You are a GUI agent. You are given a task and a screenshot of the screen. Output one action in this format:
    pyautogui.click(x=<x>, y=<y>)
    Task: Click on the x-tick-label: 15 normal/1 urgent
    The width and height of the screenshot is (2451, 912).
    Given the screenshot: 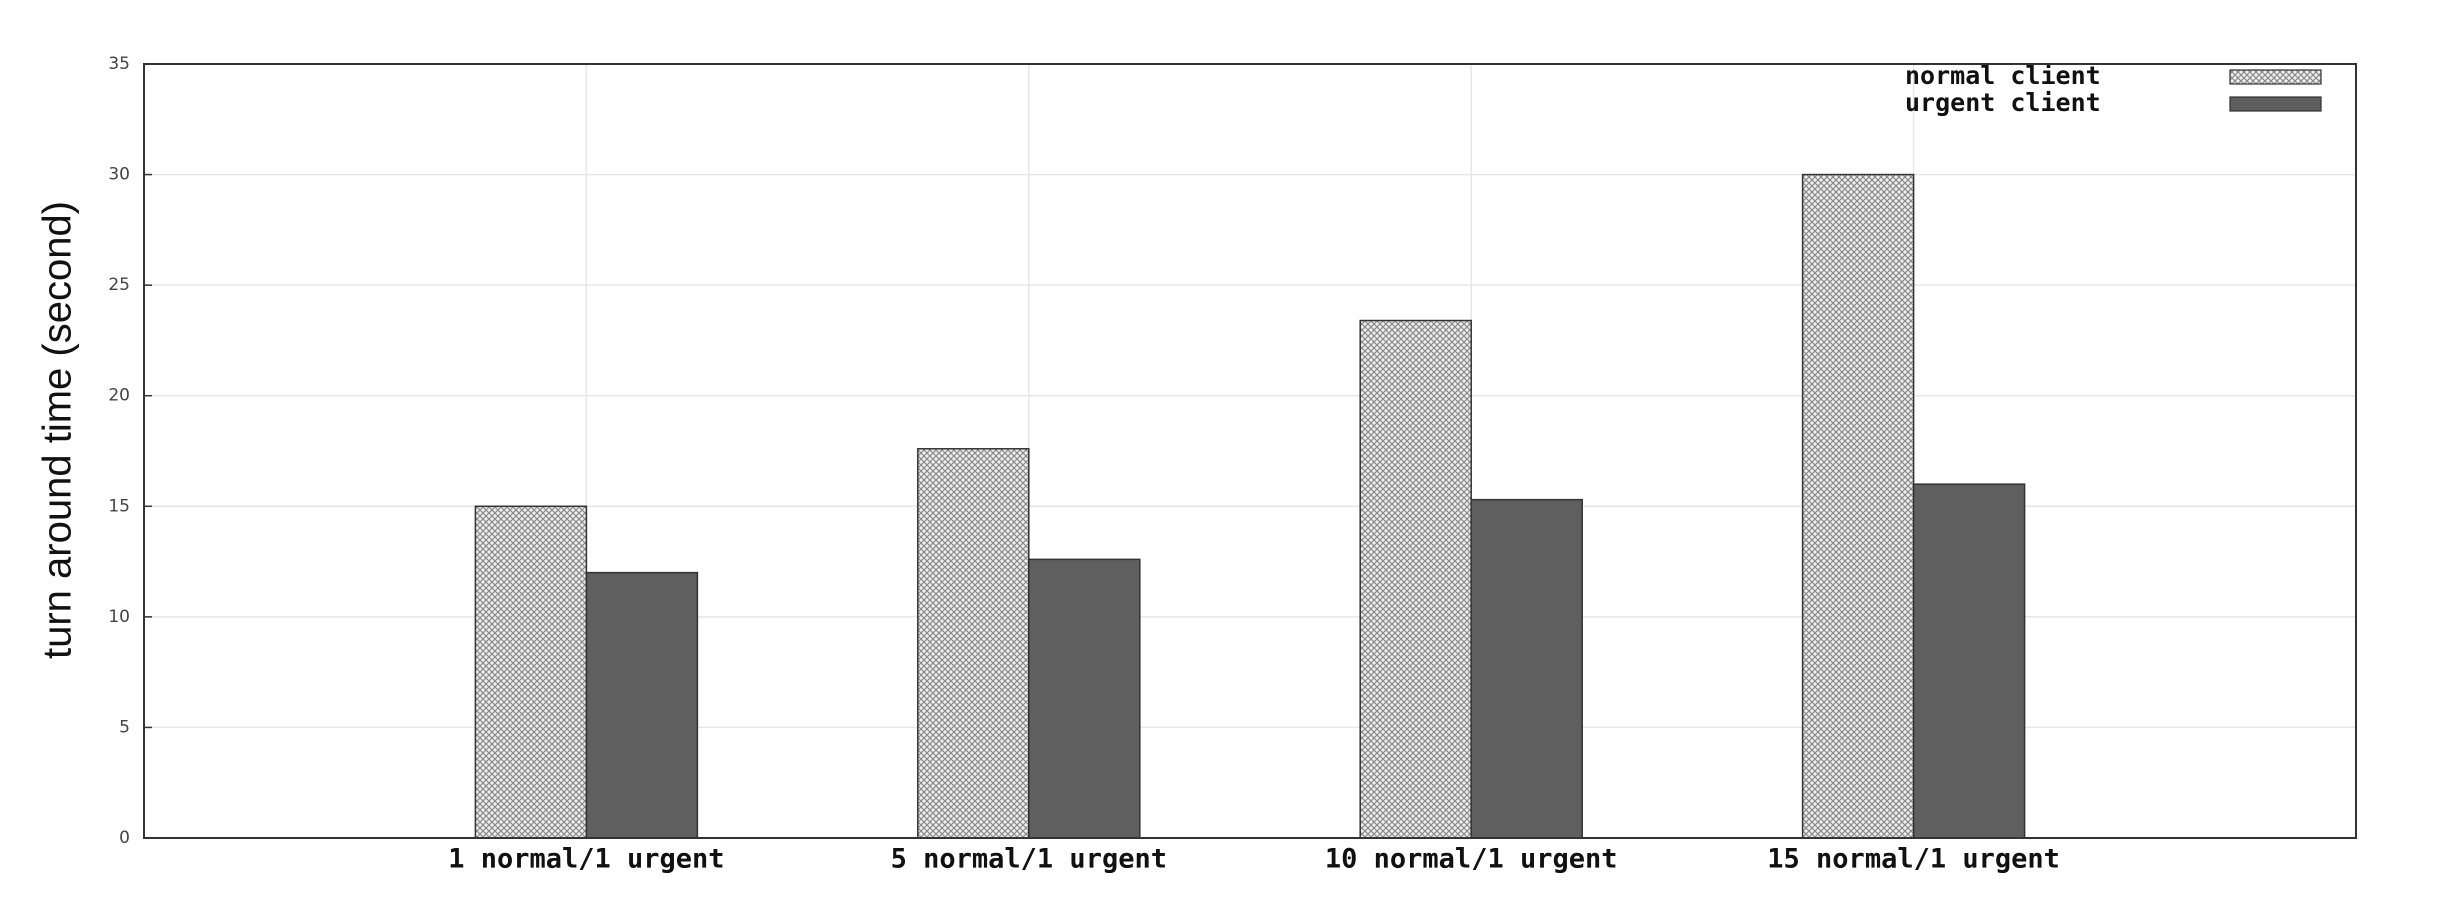 What is the action you would take?
    pyautogui.click(x=1913, y=859)
    